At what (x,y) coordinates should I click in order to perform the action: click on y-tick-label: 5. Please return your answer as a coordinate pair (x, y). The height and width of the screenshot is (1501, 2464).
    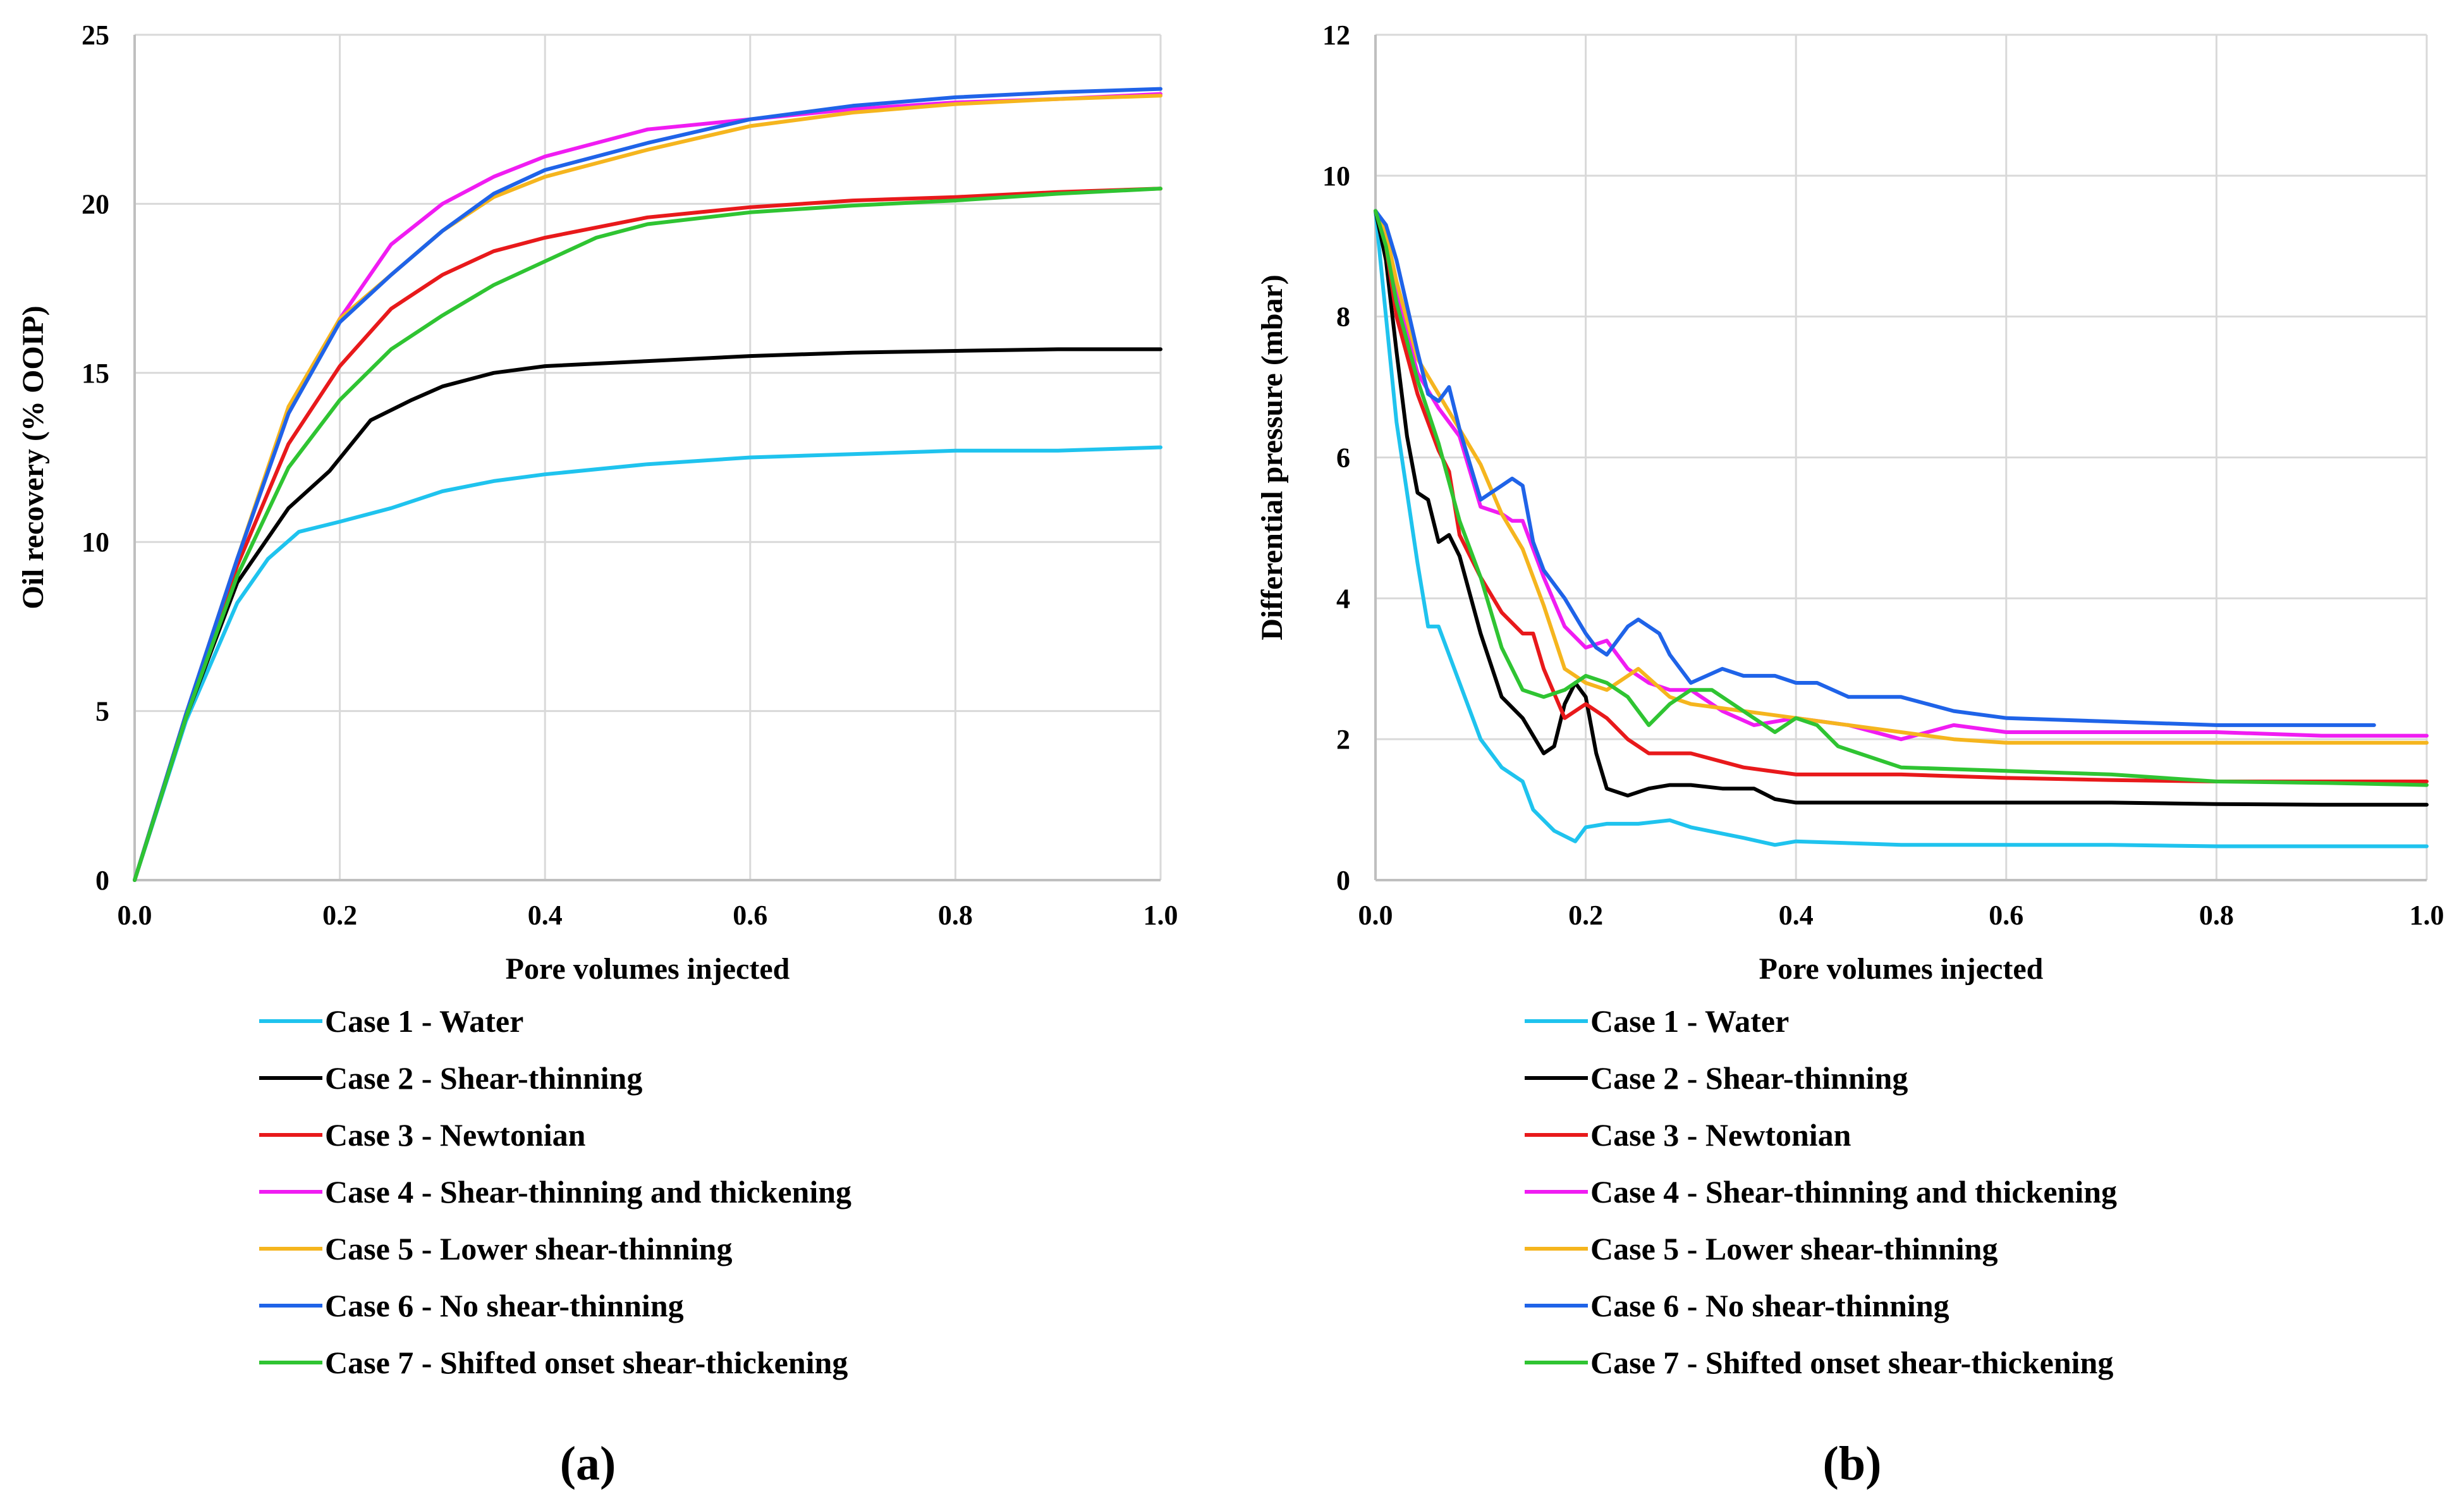
    Looking at the image, I should click on (102, 712).